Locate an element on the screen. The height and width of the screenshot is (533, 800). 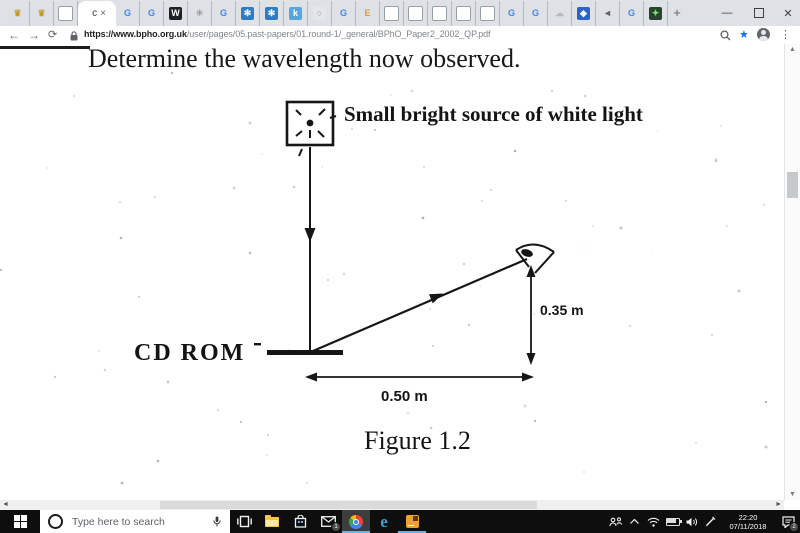
store-button is located at coordinates (300, 521).